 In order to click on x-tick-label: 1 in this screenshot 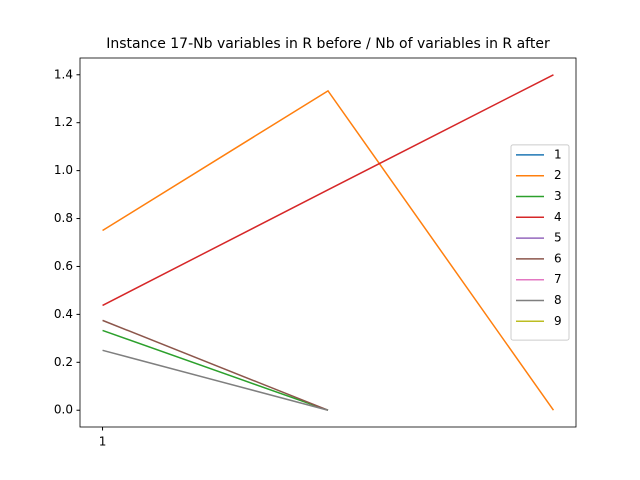, I will do `click(103, 442)`.